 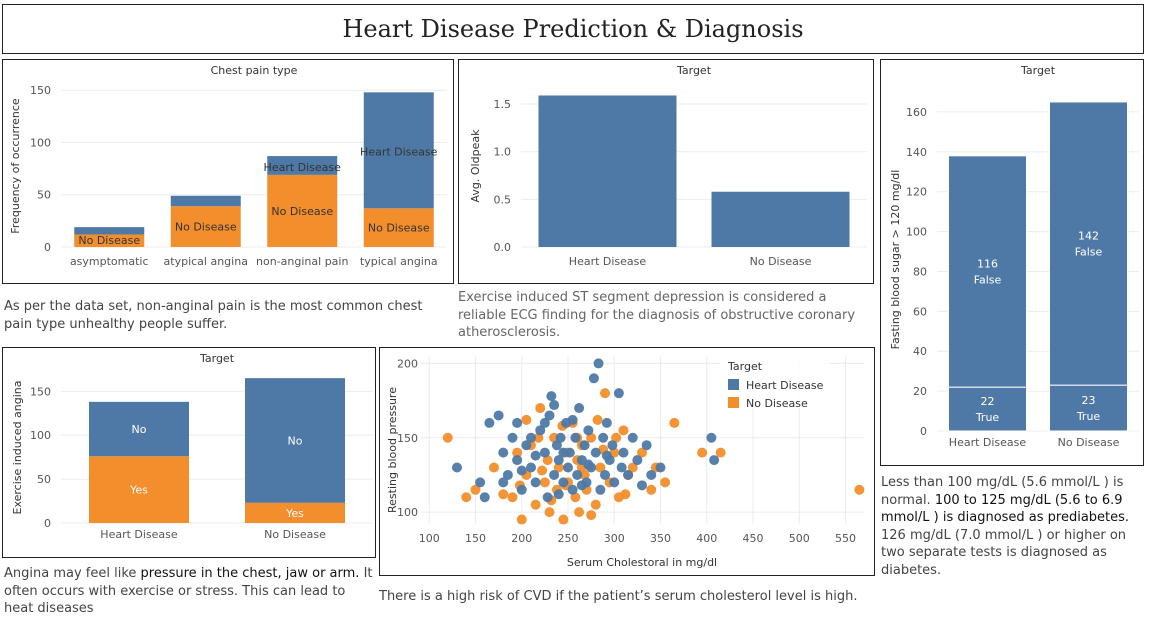 I want to click on sugar-ytick-label: 0, so click(x=923, y=431).